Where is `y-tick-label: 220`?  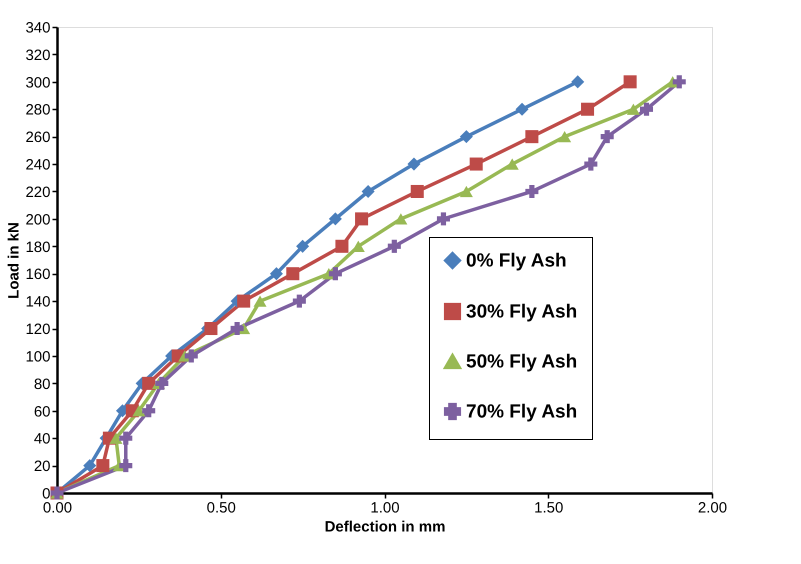
y-tick-label: 220 is located at coordinates (37, 192).